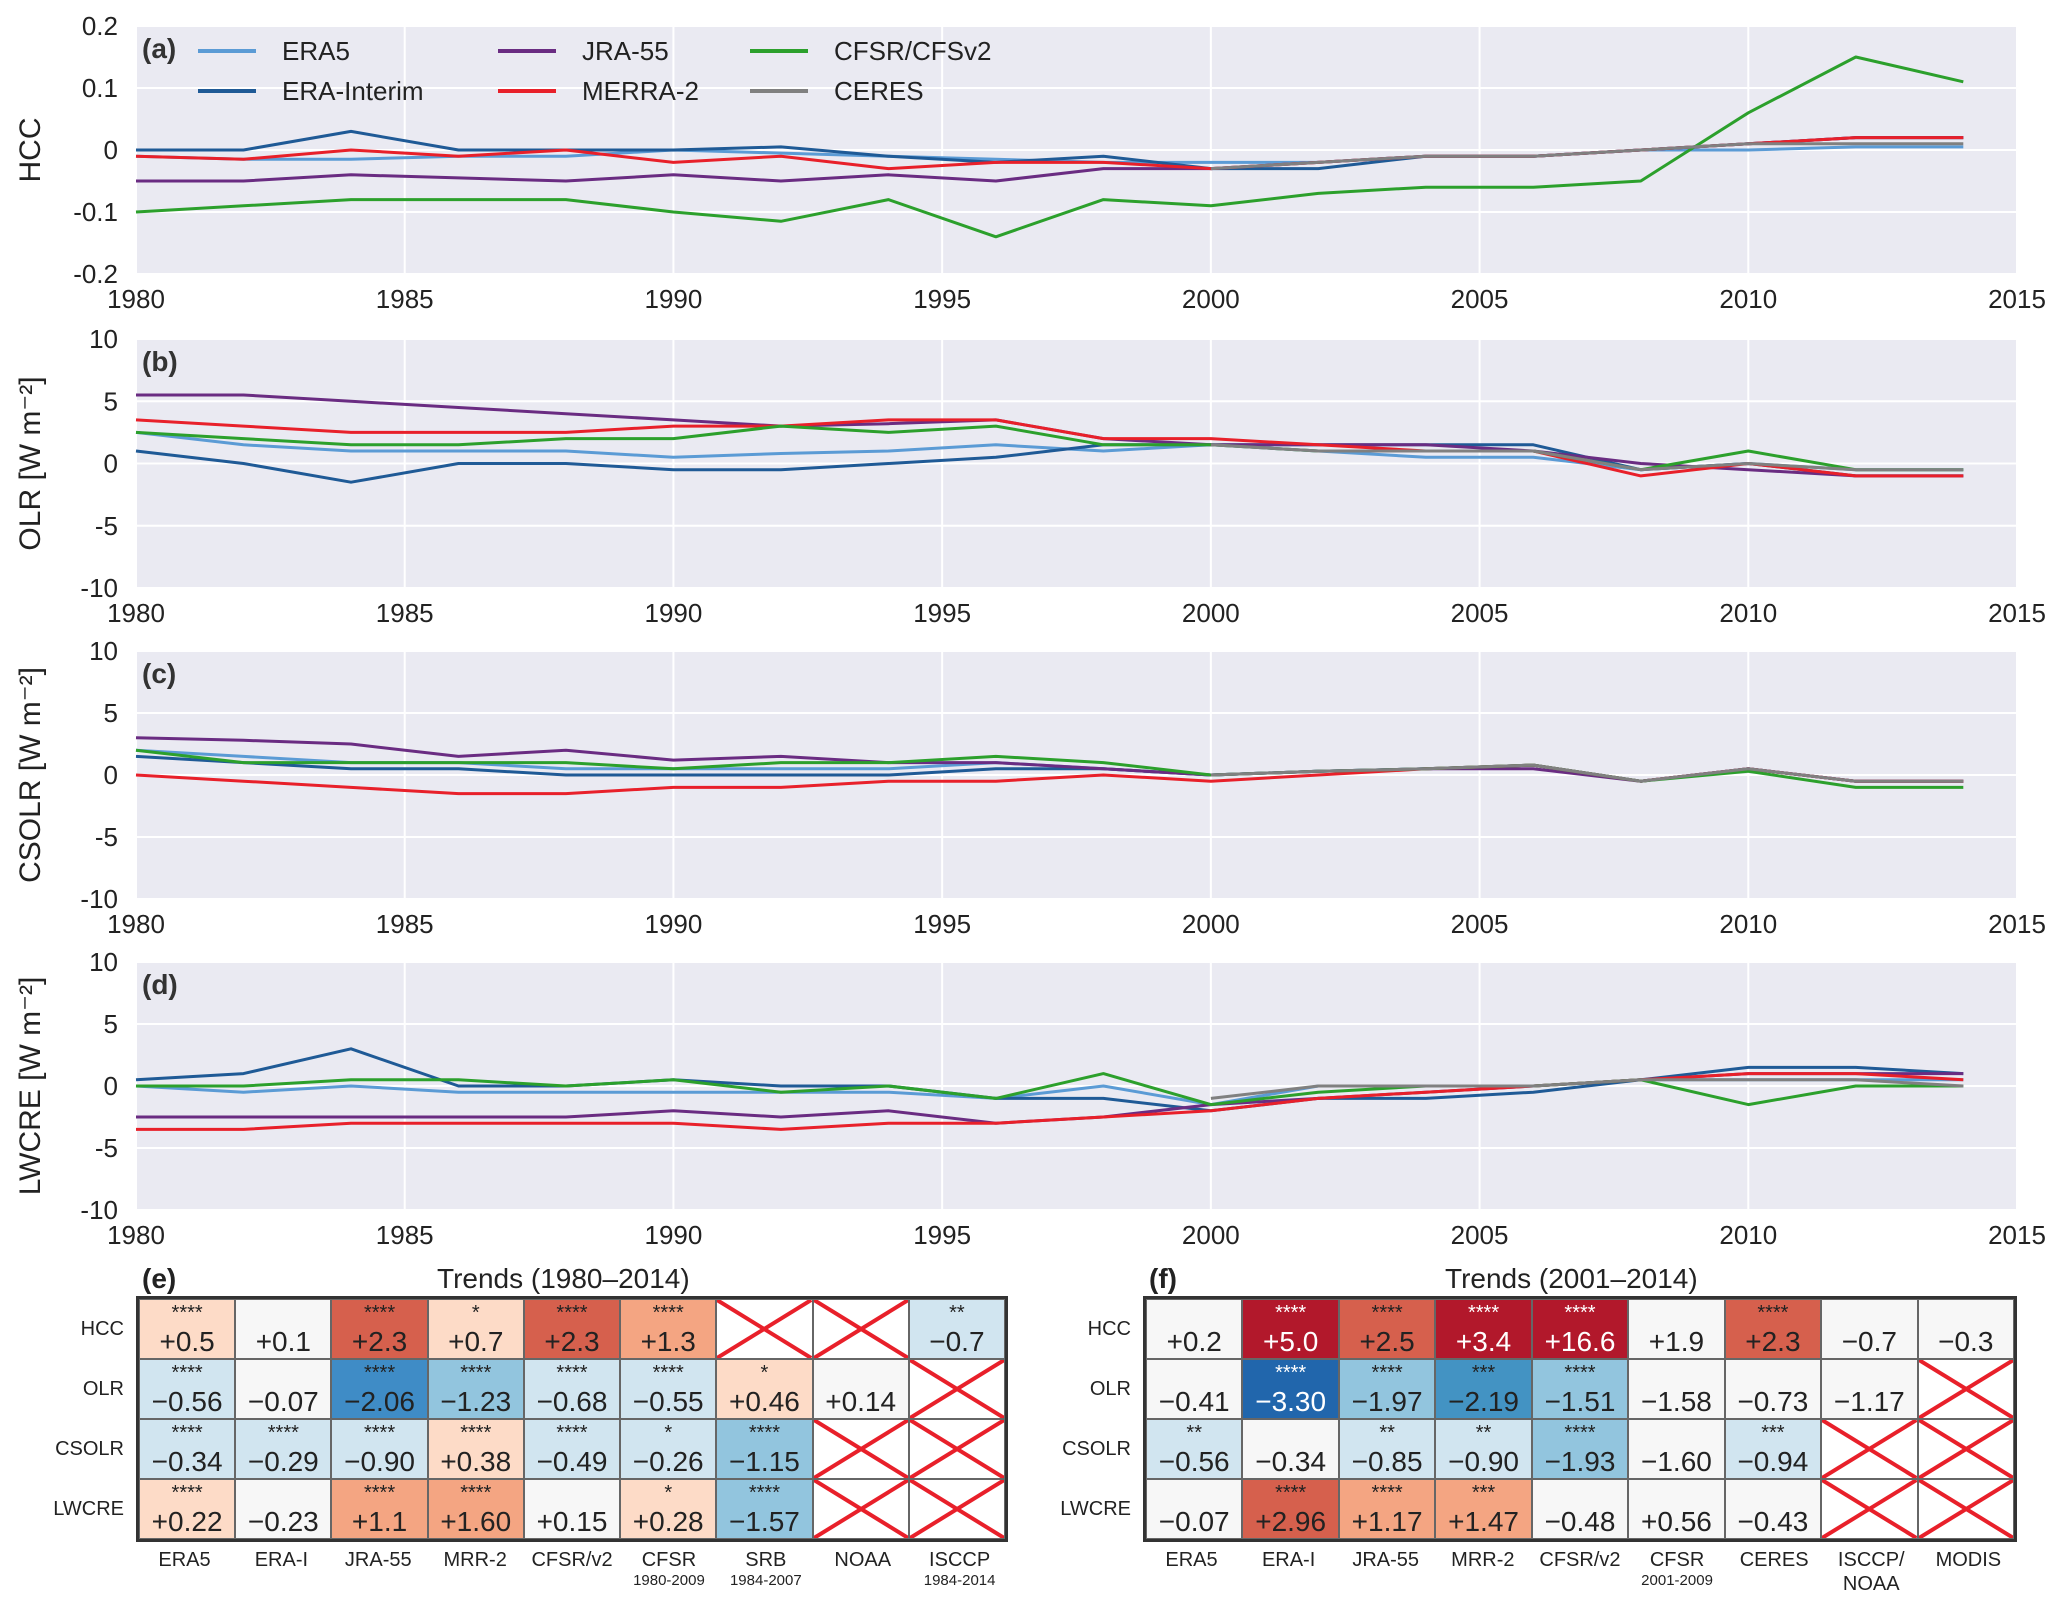 This screenshot has height=1603, width=2067. What do you see at coordinates (1482, 1560) in the screenshot?
I see `column-label: MRR-2` at bounding box center [1482, 1560].